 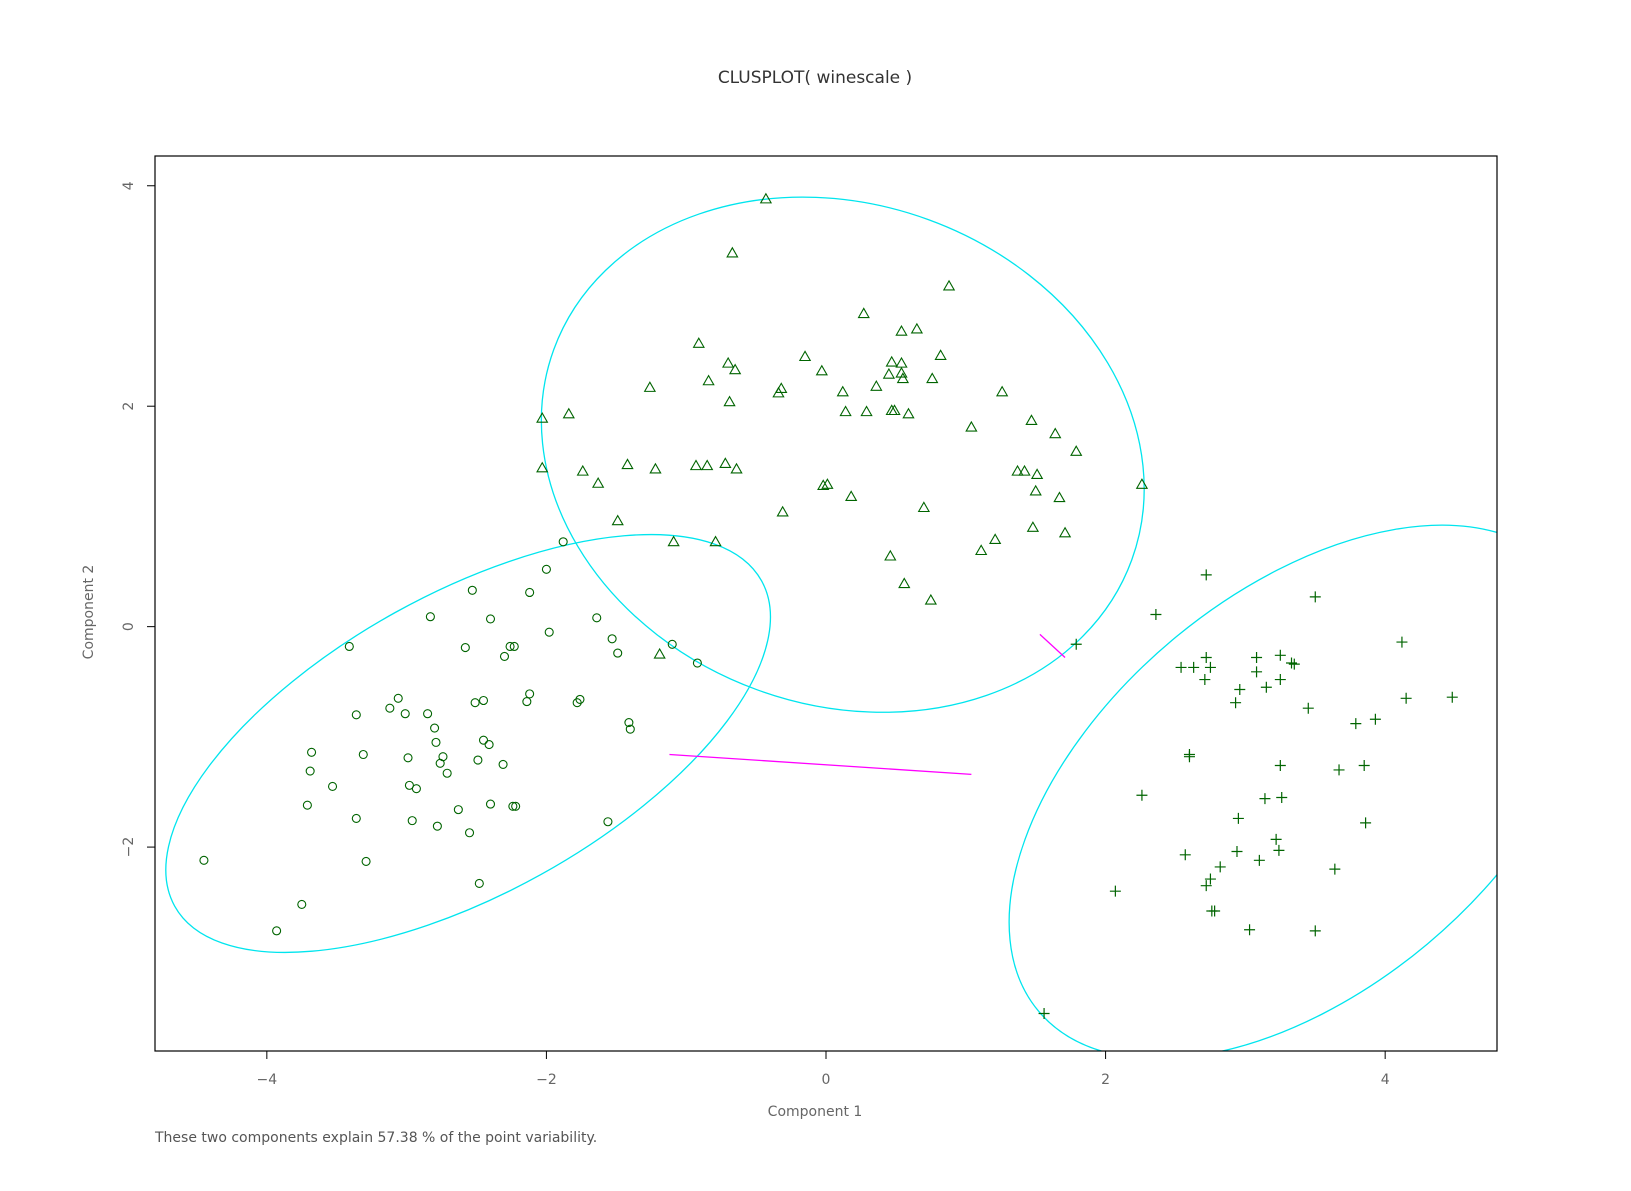 I want to click on x-tick-label: 4, so click(x=1385, y=1080).